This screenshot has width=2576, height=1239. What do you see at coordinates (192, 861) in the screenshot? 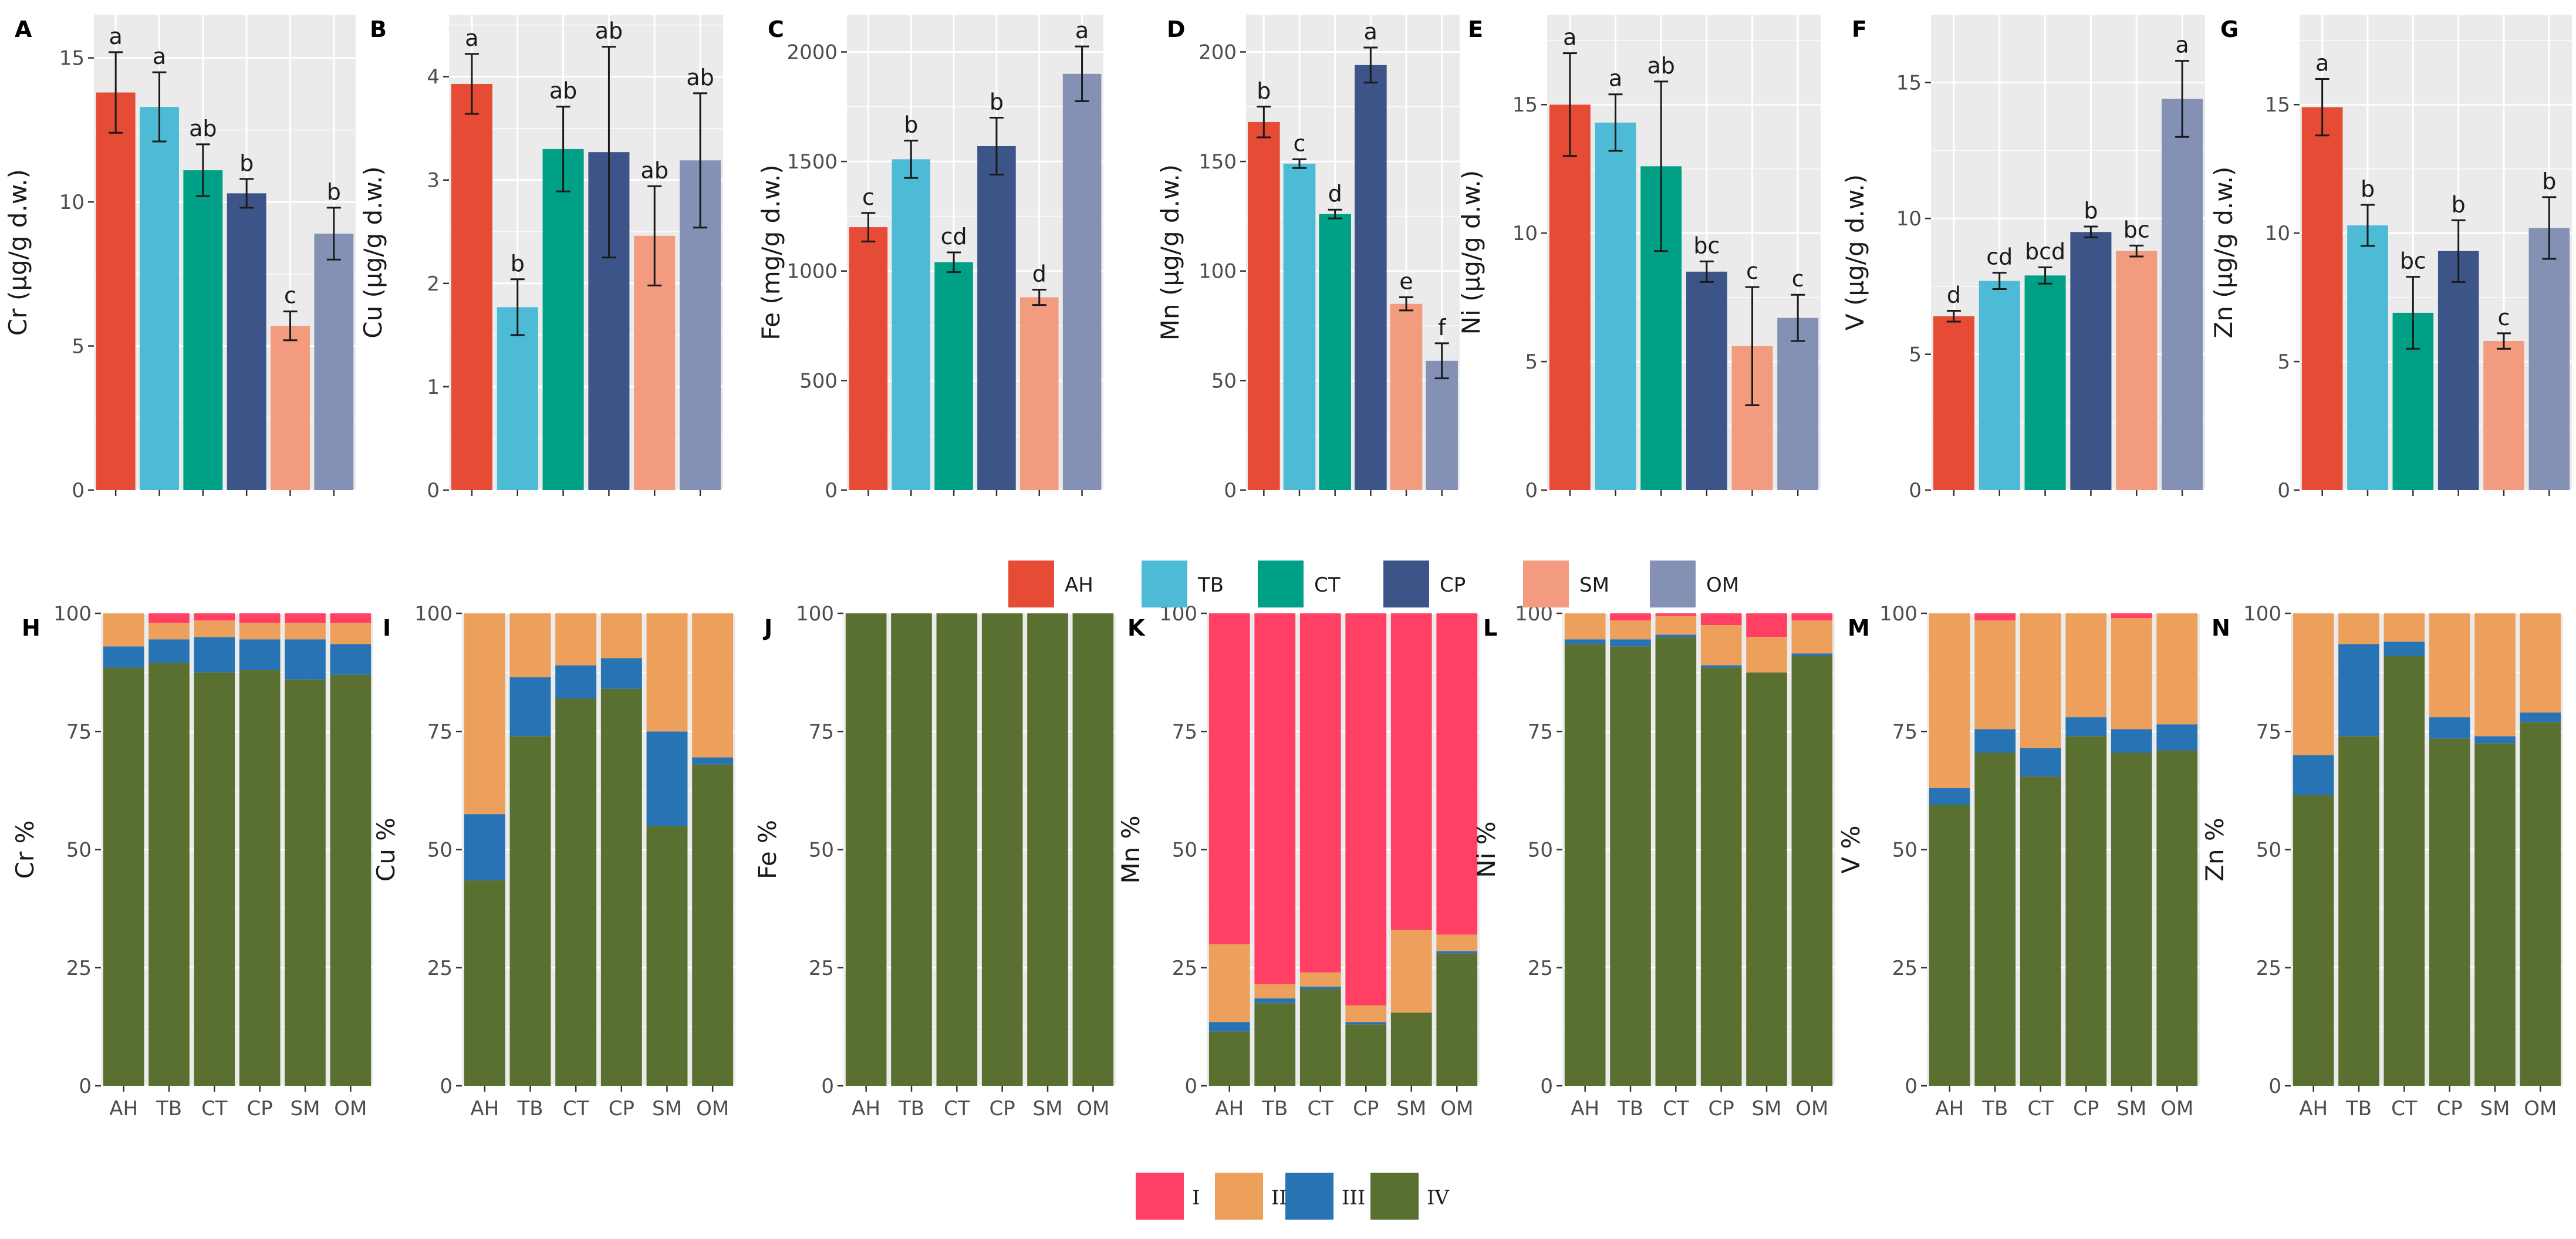
I see `panel-H: 0 25 50 75 100 AH TB CT CP SM OM Cr % H` at bounding box center [192, 861].